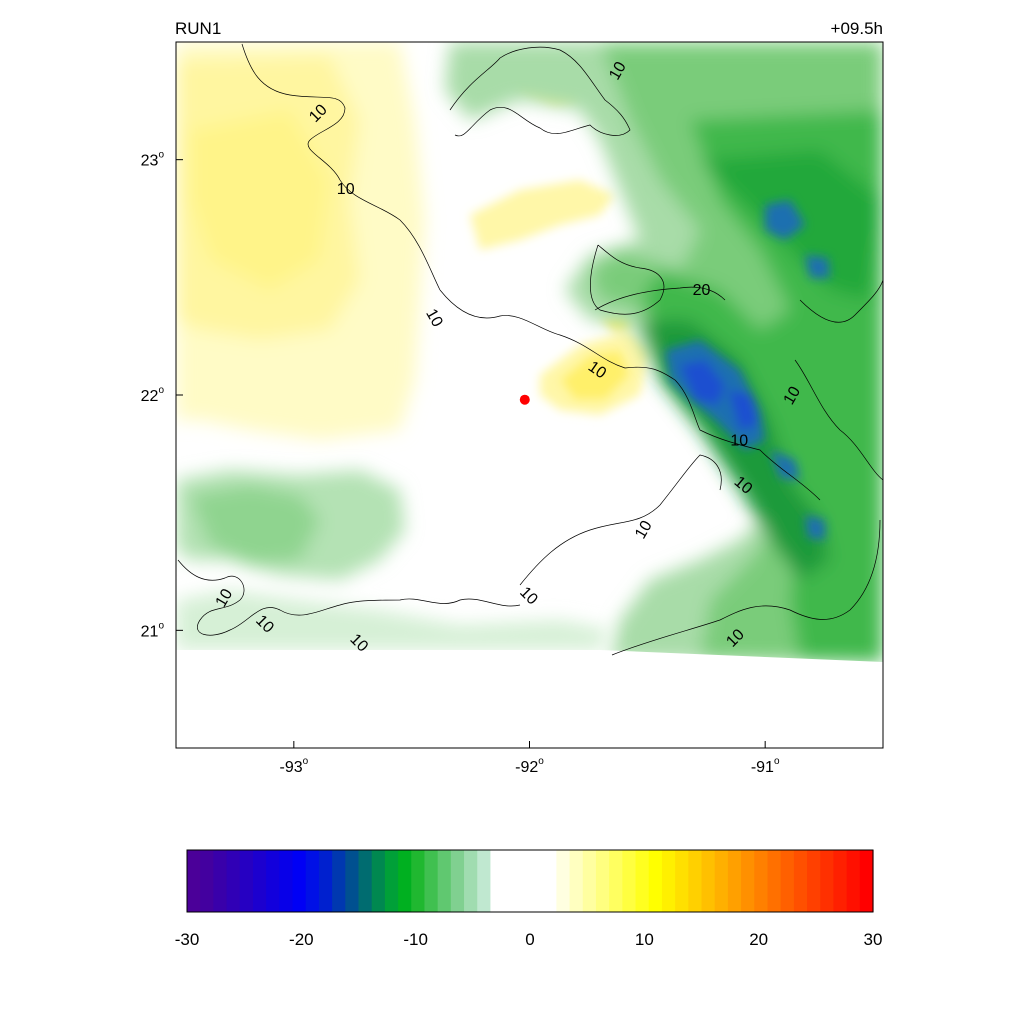 This screenshot has width=1024, height=1029. What do you see at coordinates (841, 301) in the screenshot?
I see `contour-line-east` at bounding box center [841, 301].